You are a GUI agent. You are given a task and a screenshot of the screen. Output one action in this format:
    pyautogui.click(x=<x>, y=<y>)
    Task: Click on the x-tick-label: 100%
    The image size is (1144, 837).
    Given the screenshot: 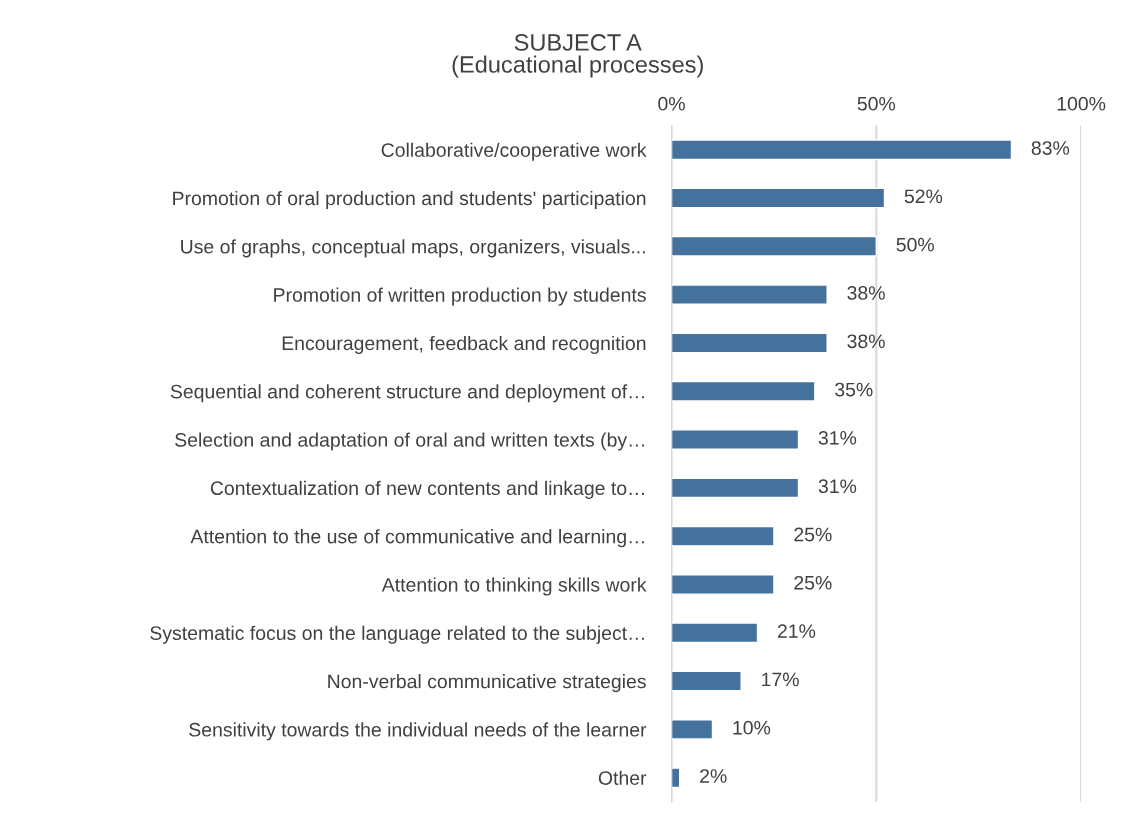 What is the action you would take?
    pyautogui.click(x=1081, y=103)
    